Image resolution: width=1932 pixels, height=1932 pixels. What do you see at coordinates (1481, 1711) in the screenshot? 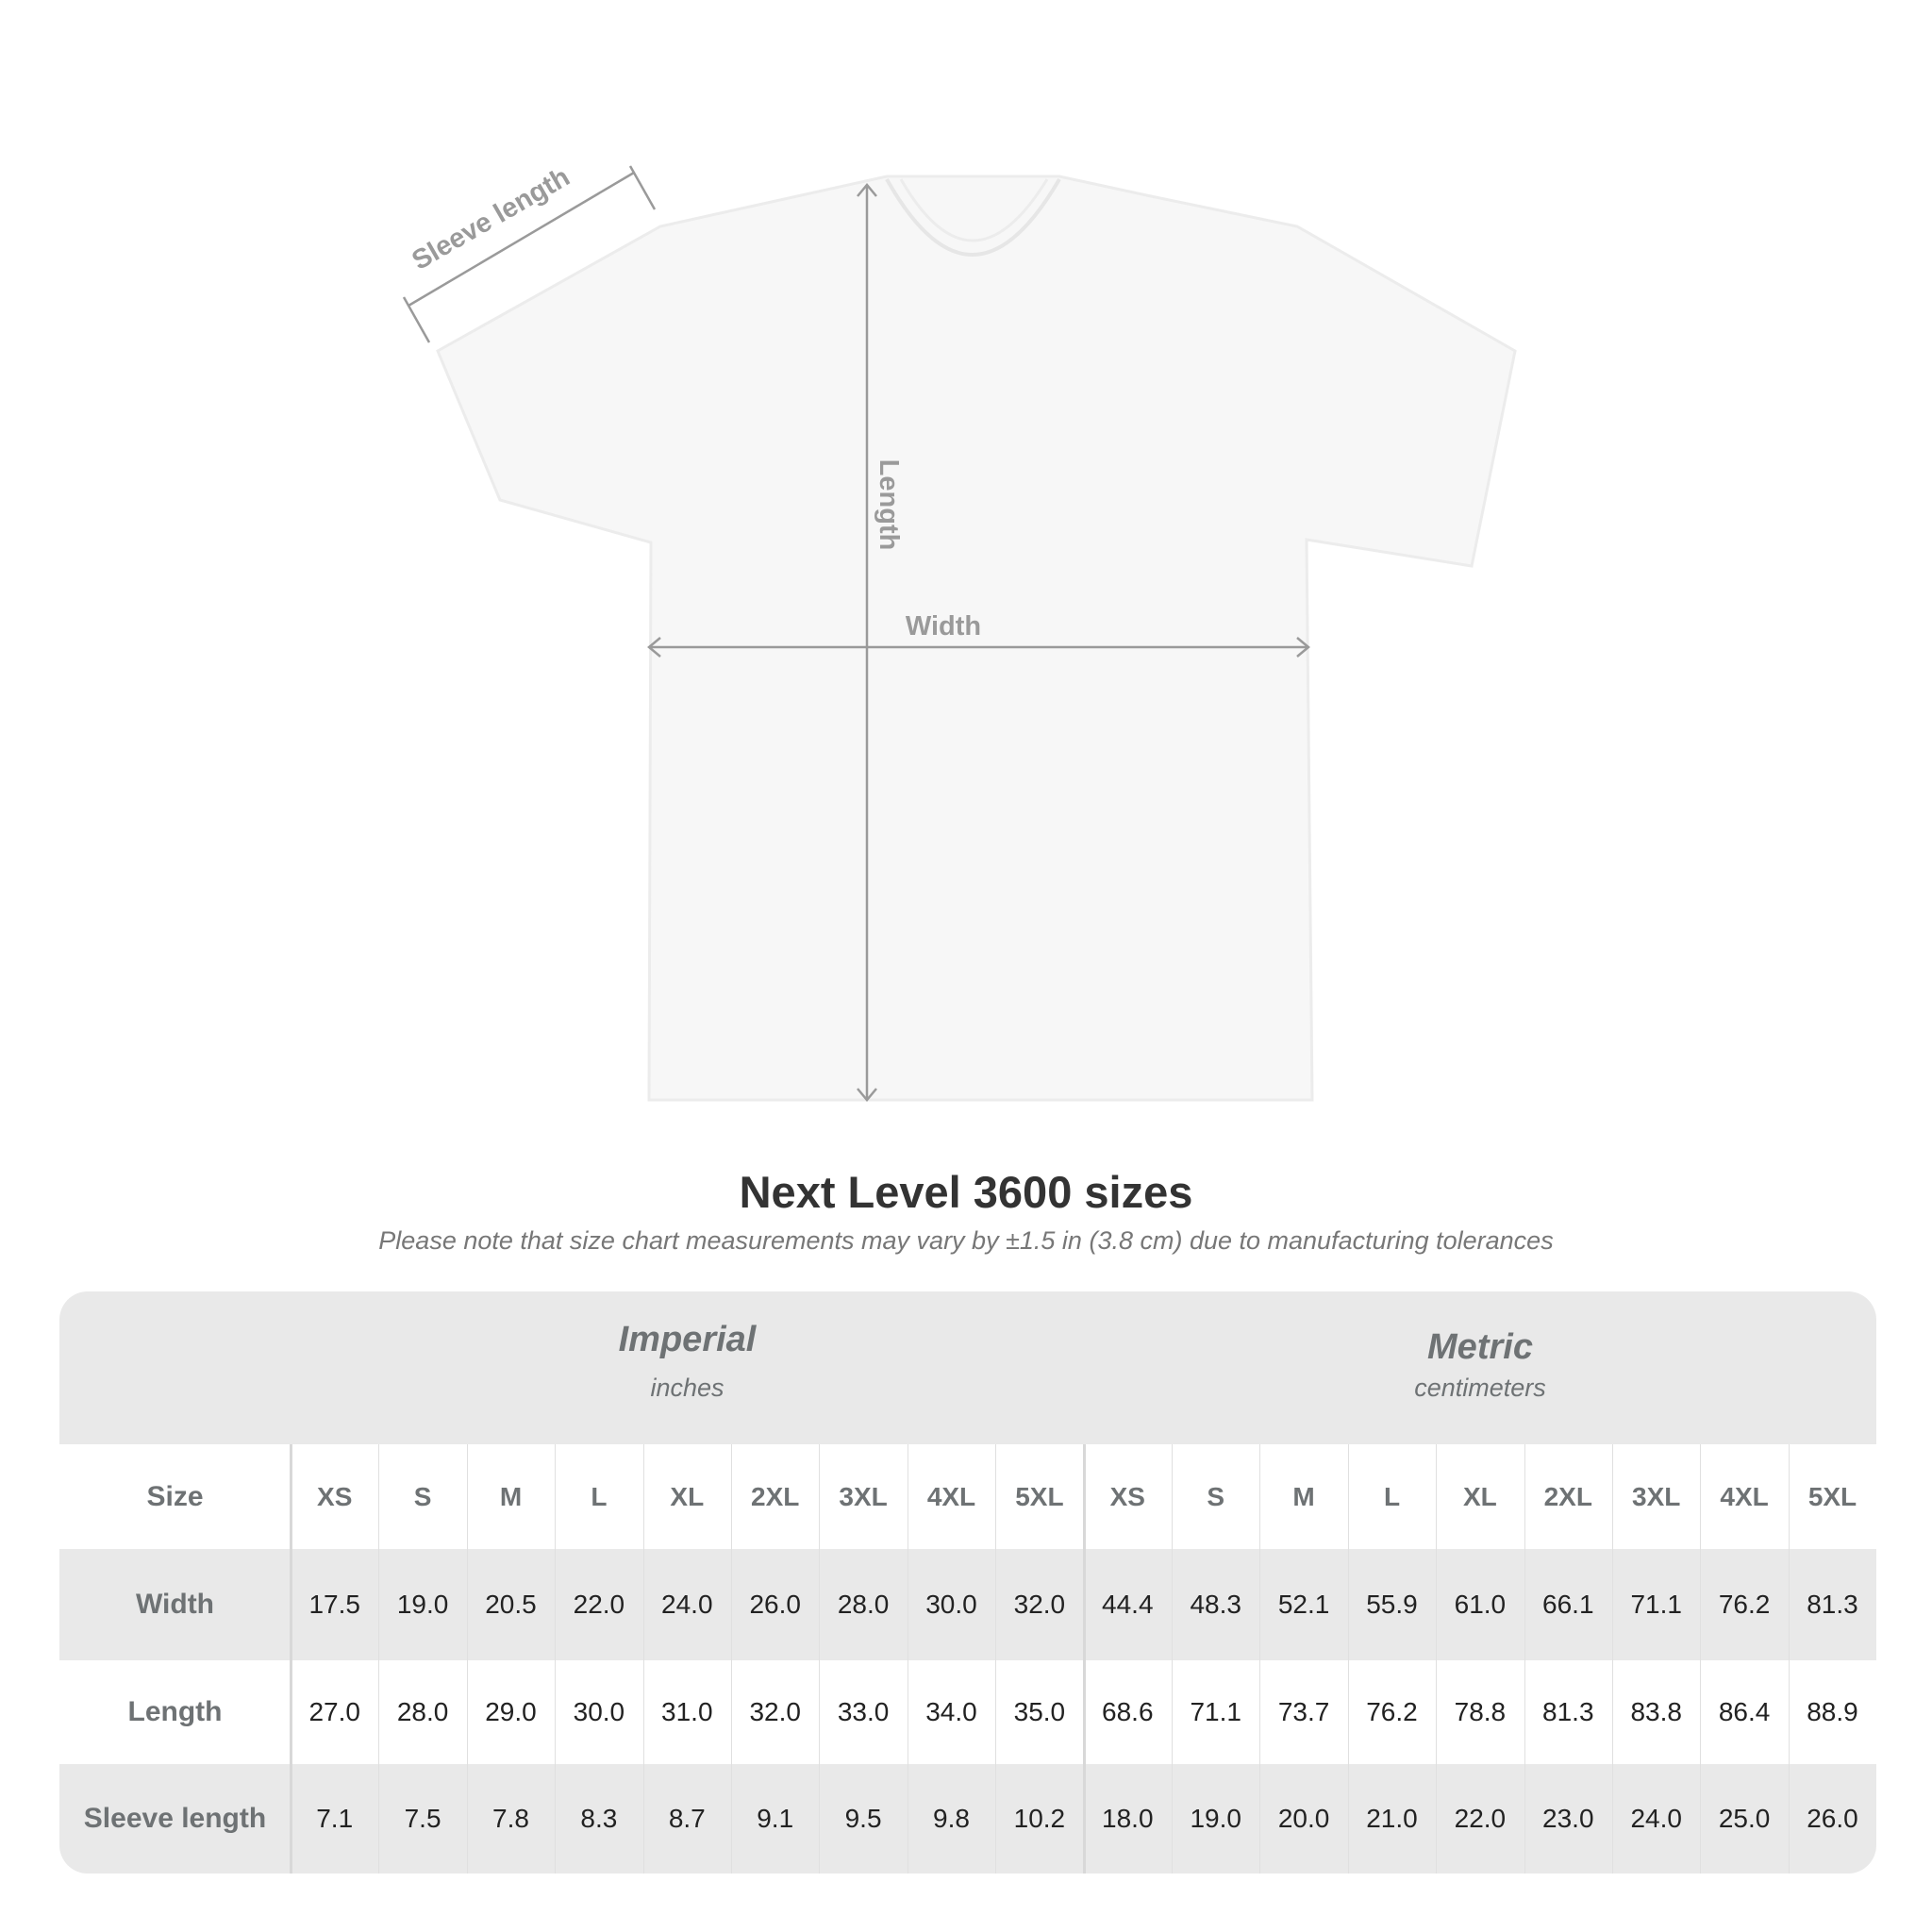
I see `table-cell: 78.8` at bounding box center [1481, 1711].